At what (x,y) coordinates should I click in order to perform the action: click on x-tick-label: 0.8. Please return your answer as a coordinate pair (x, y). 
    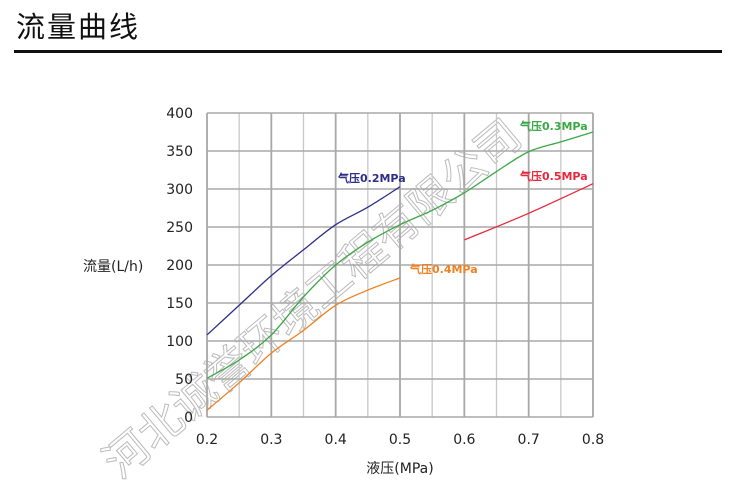
    Looking at the image, I should click on (593, 440).